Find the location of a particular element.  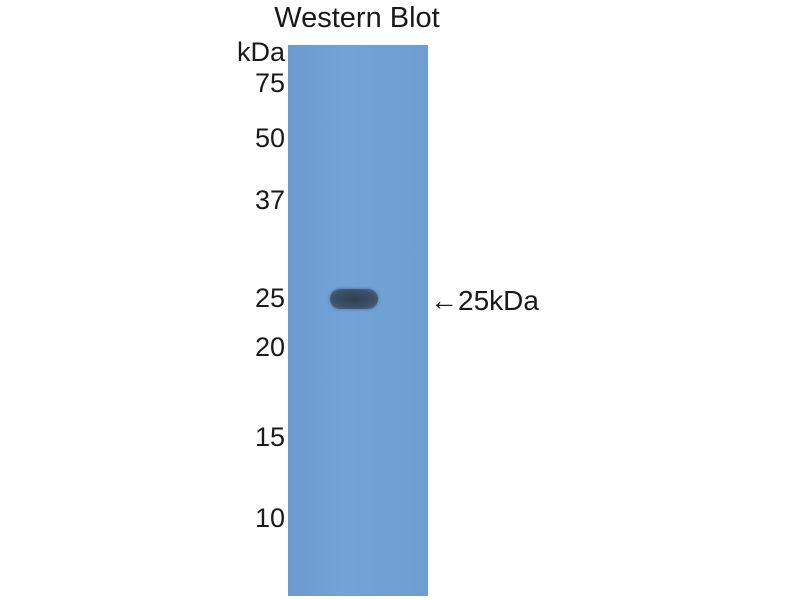

marker-25: 25 is located at coordinates (269, 298).